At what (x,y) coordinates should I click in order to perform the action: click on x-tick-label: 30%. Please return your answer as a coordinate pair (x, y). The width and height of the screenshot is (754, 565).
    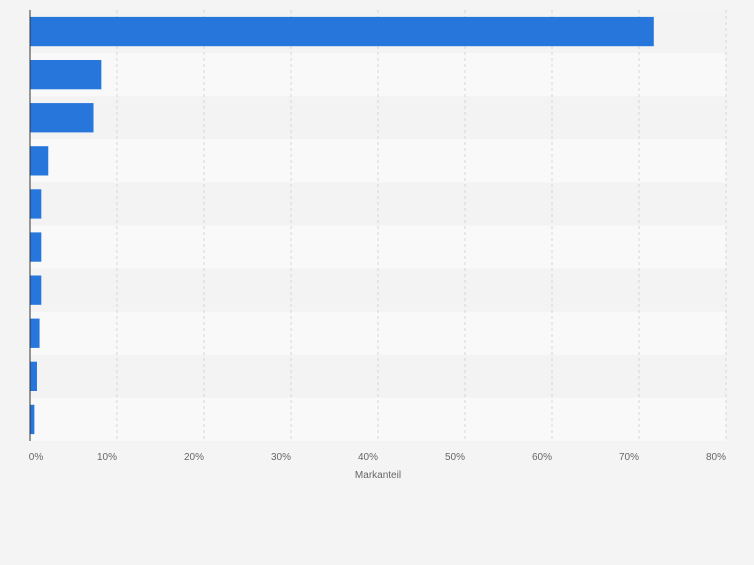
    Looking at the image, I should click on (281, 457).